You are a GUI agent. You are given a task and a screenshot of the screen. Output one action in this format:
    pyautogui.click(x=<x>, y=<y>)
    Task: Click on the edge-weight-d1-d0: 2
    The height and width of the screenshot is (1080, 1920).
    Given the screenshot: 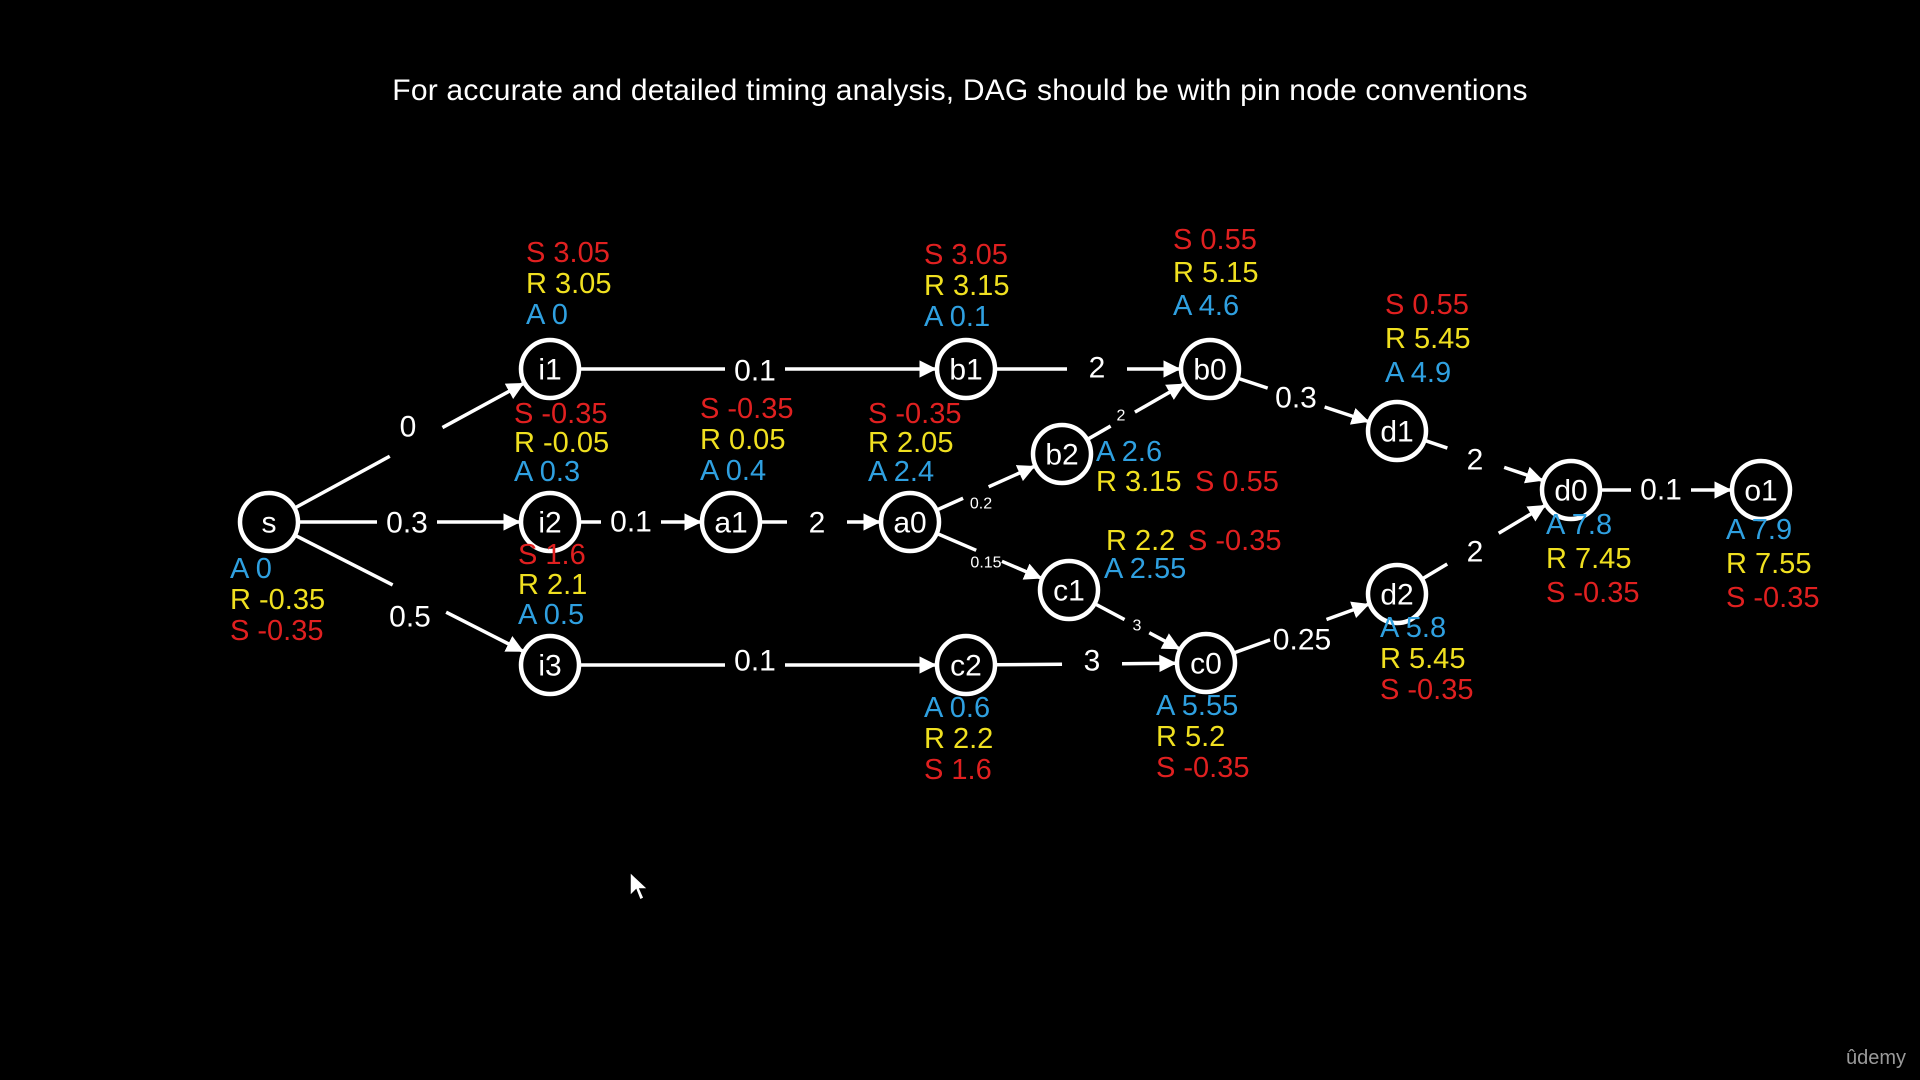 What is the action you would take?
    pyautogui.click(x=1475, y=460)
    